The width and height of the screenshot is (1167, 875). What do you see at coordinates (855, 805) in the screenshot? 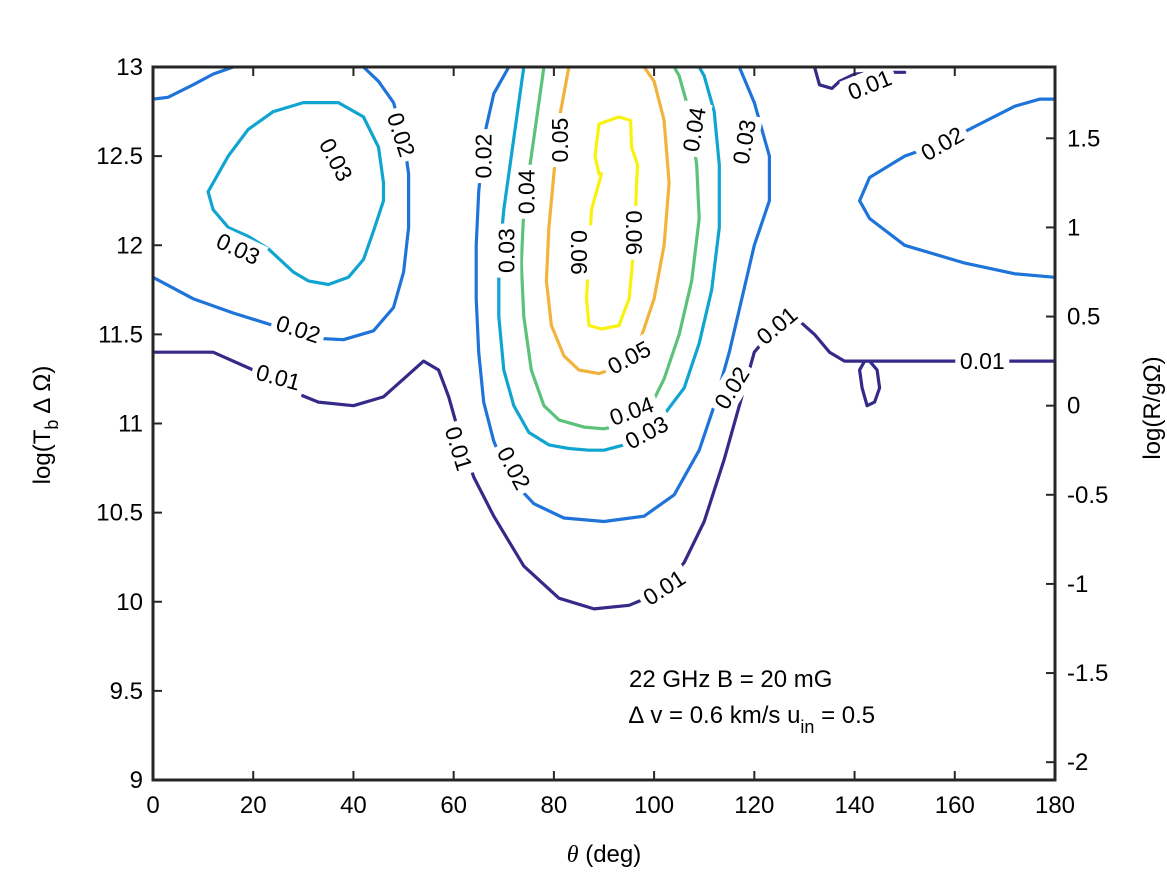
I see `x-tick-label: 140` at bounding box center [855, 805].